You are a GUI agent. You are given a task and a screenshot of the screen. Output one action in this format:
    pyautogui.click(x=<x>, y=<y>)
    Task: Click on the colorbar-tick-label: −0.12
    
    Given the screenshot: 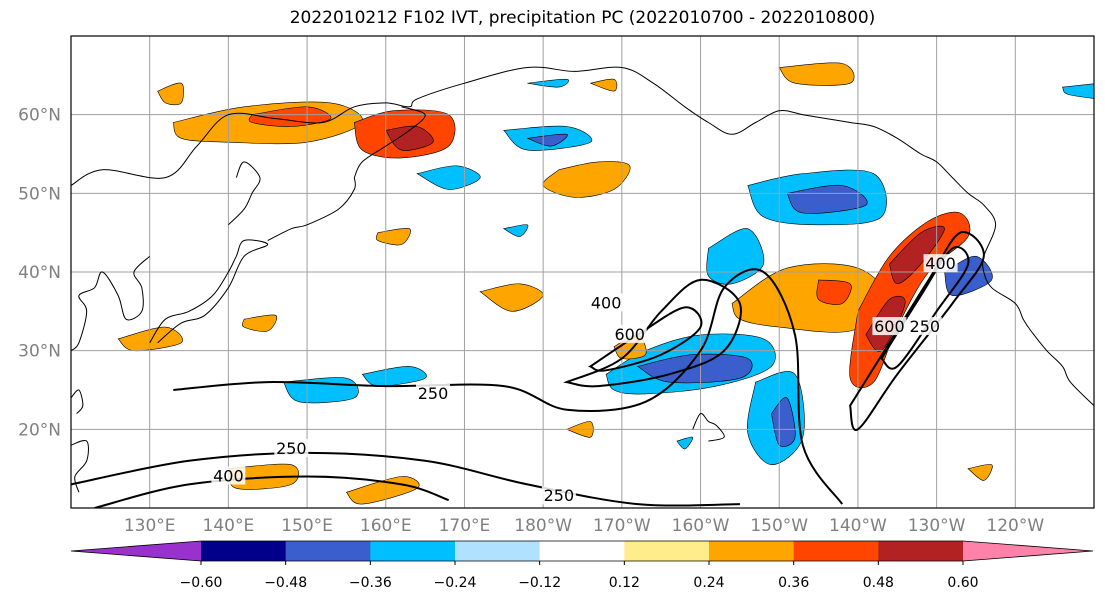 What is the action you would take?
    pyautogui.click(x=539, y=583)
    